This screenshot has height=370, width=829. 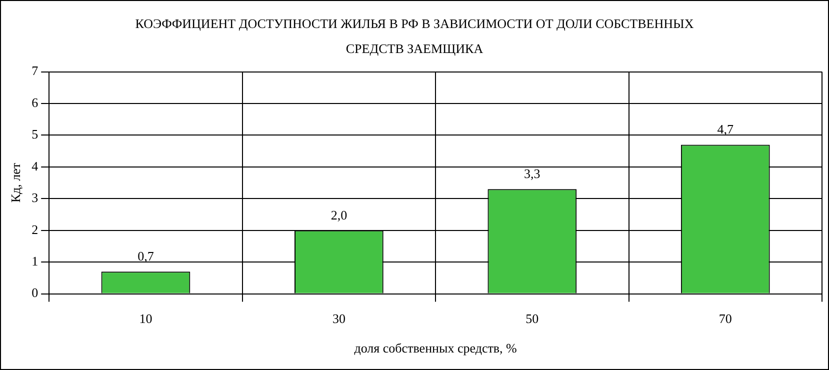 I want to click on y-tick-label: 1, so click(x=35, y=261).